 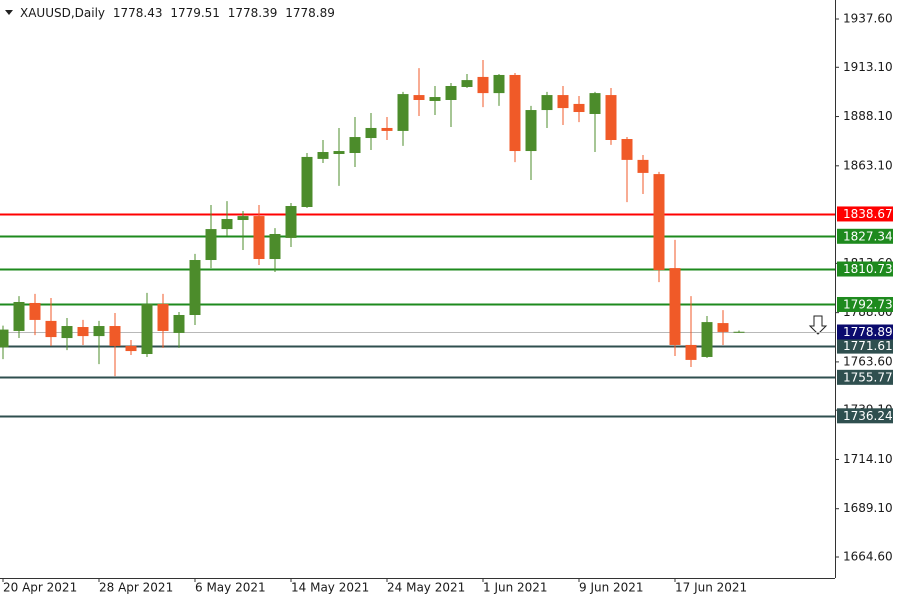 I want to click on y-tick-label: 1863.10, so click(x=868, y=165).